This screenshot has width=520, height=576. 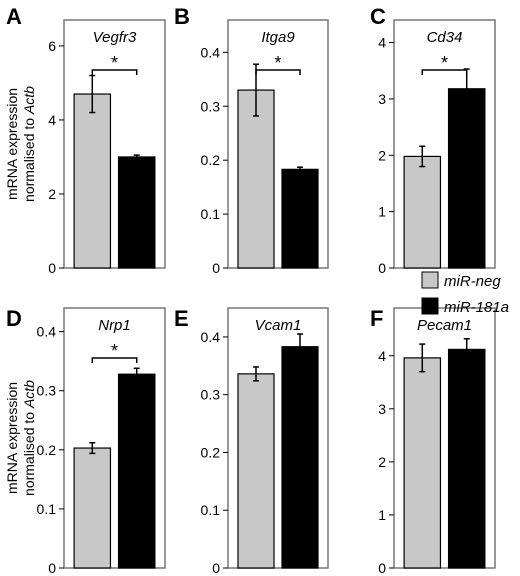 I want to click on legend-swatch-miR-181a, so click(x=430, y=306).